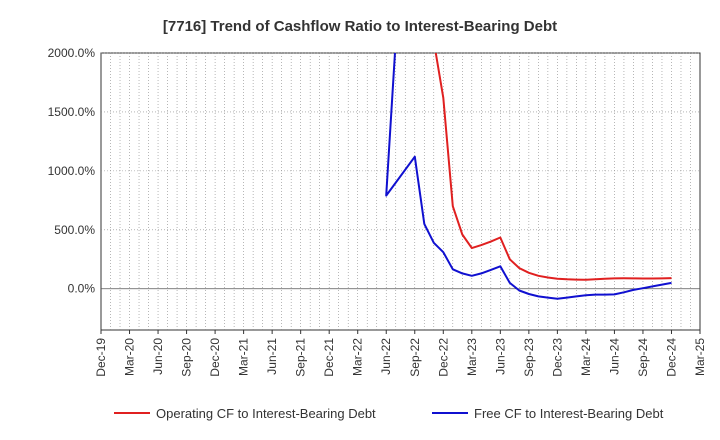 Image resolution: width=720 pixels, height=440 pixels. Describe the element at coordinates (557, 357) in the screenshot. I see `x-tick-label: Dec-23` at that location.